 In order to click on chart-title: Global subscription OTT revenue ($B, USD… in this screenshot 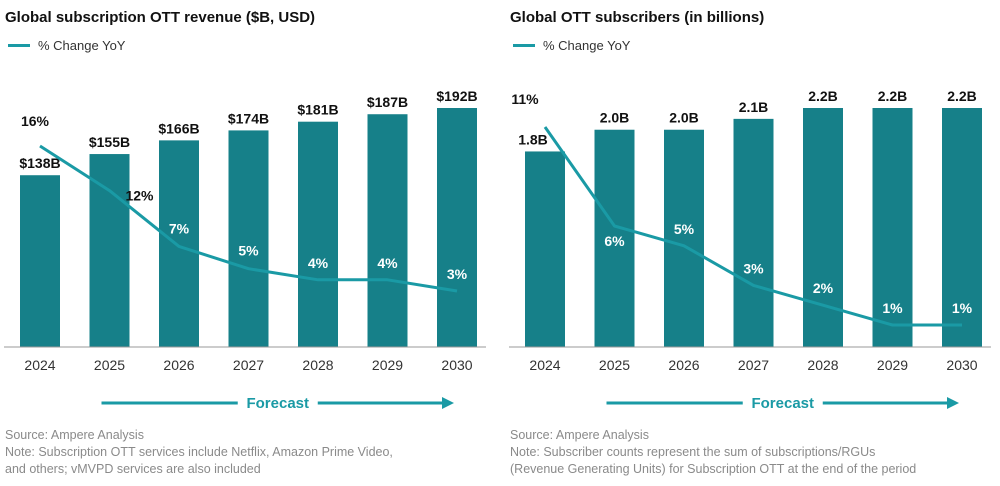, I will do `click(160, 17)`.